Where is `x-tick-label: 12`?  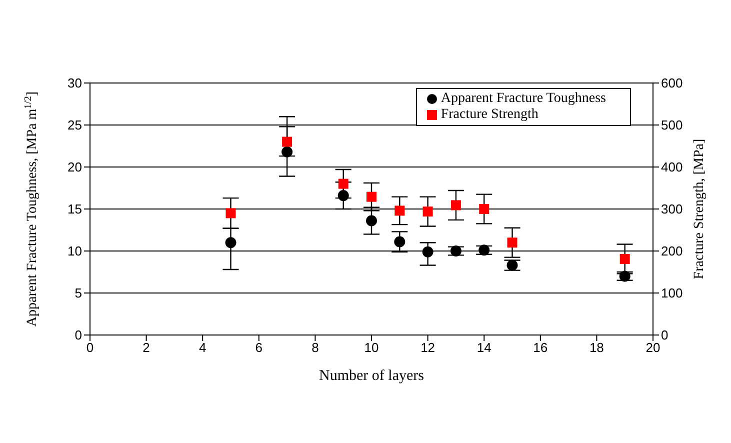
x-tick-label: 12 is located at coordinates (428, 348).